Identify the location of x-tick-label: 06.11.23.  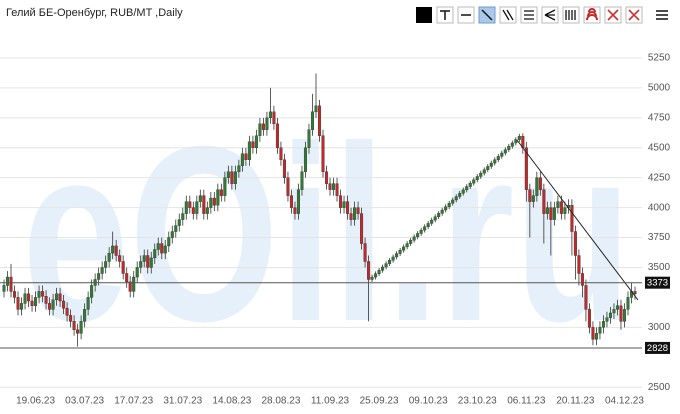
(526, 401).